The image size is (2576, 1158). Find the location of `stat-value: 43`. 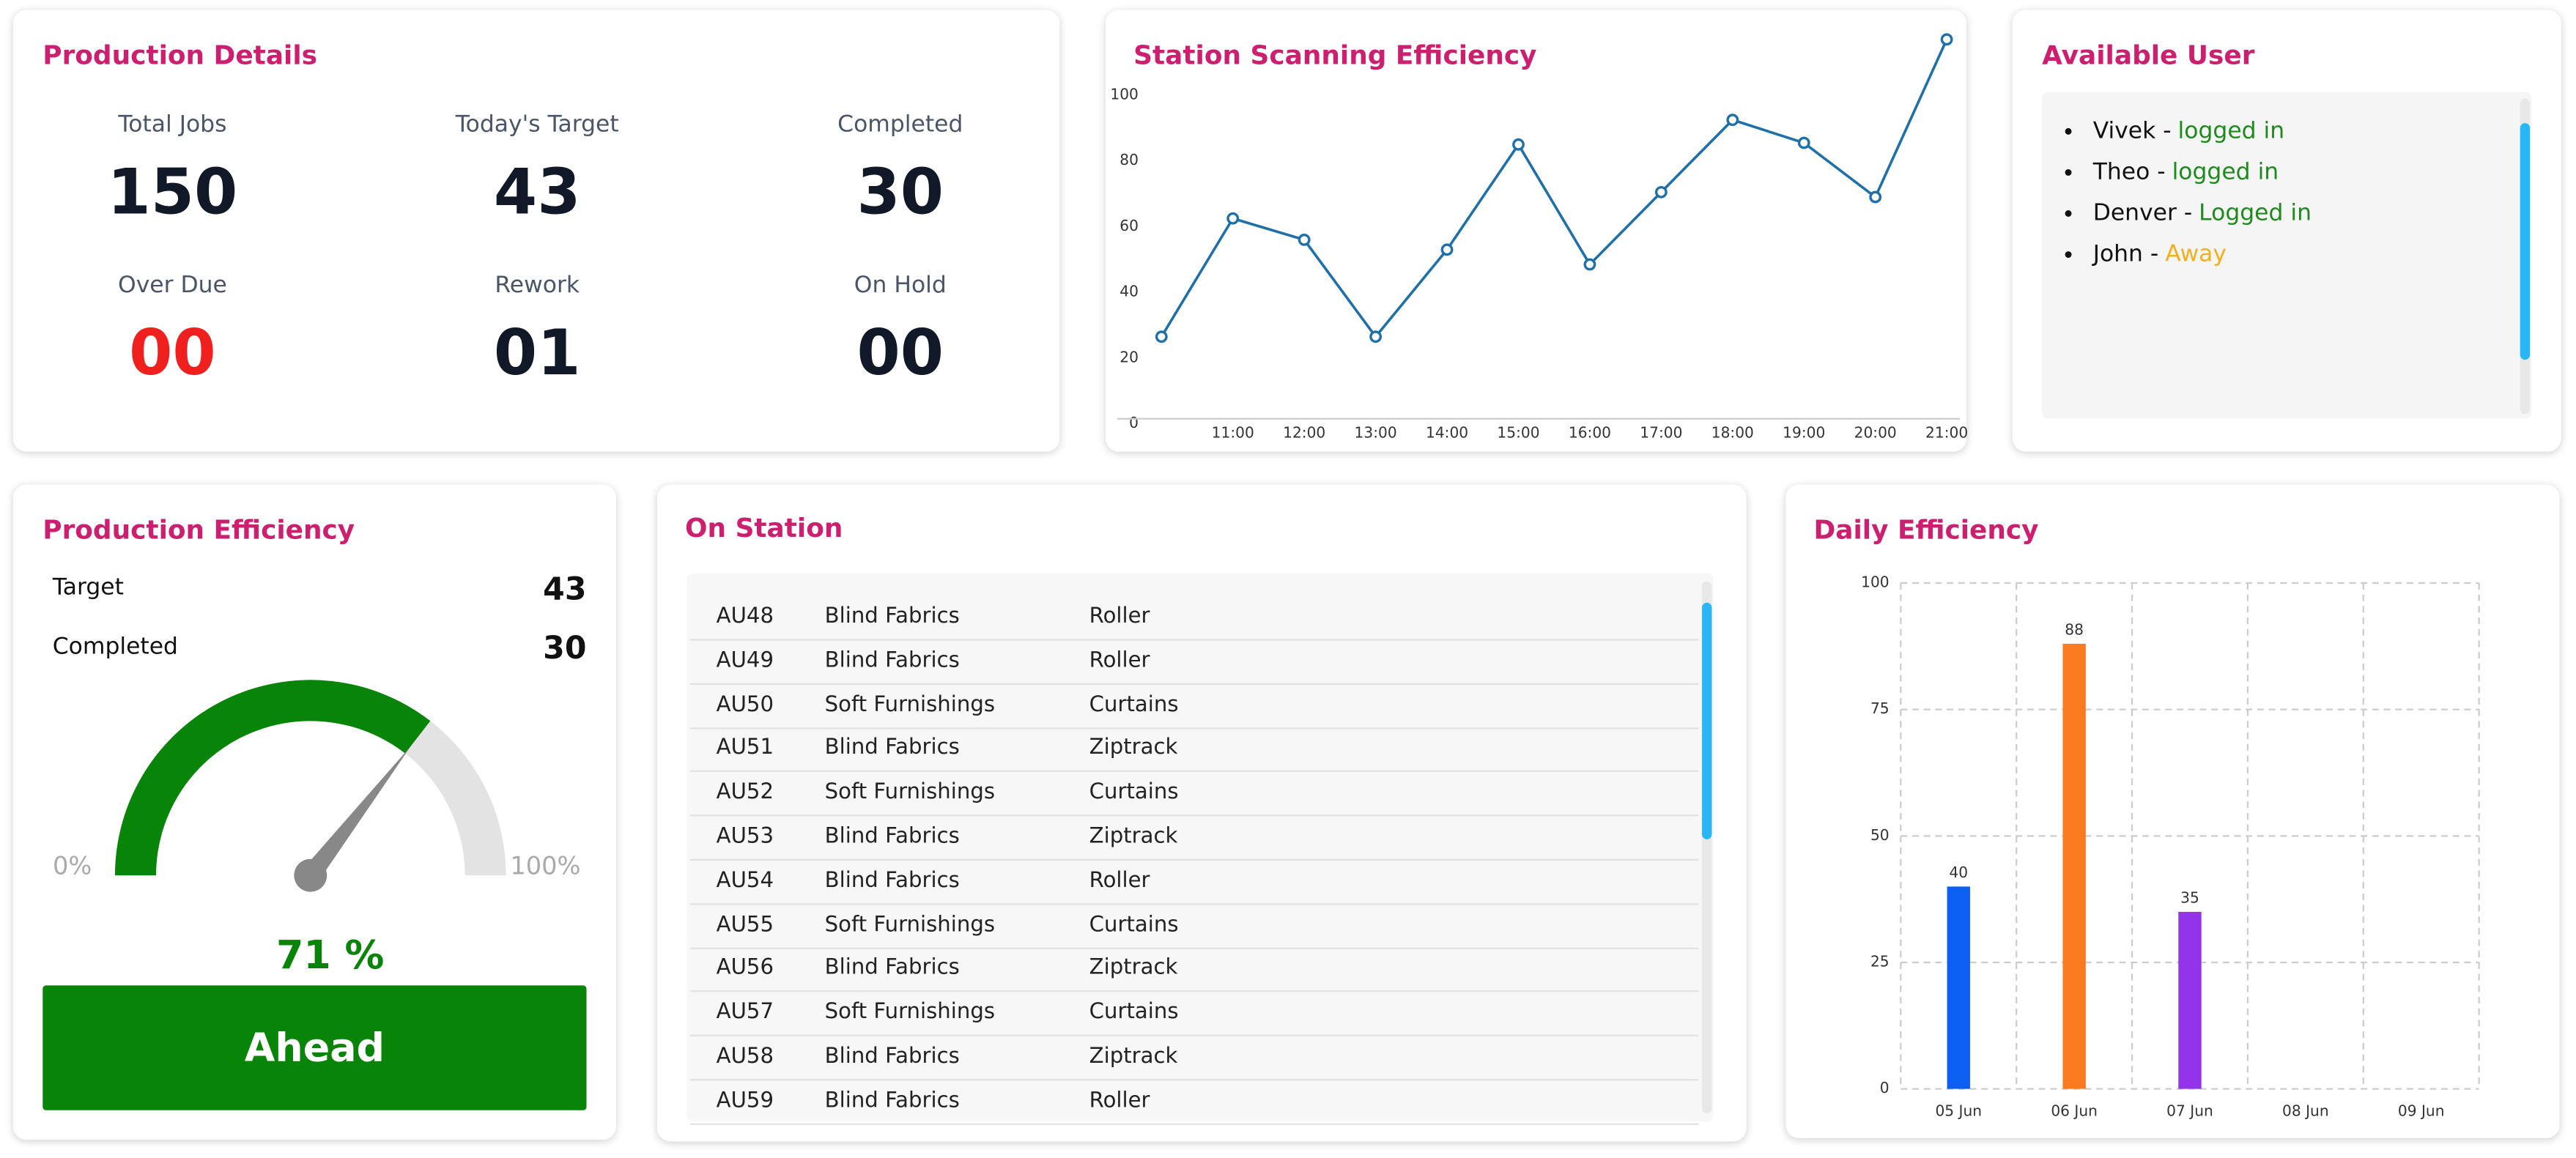

stat-value: 43 is located at coordinates (537, 192).